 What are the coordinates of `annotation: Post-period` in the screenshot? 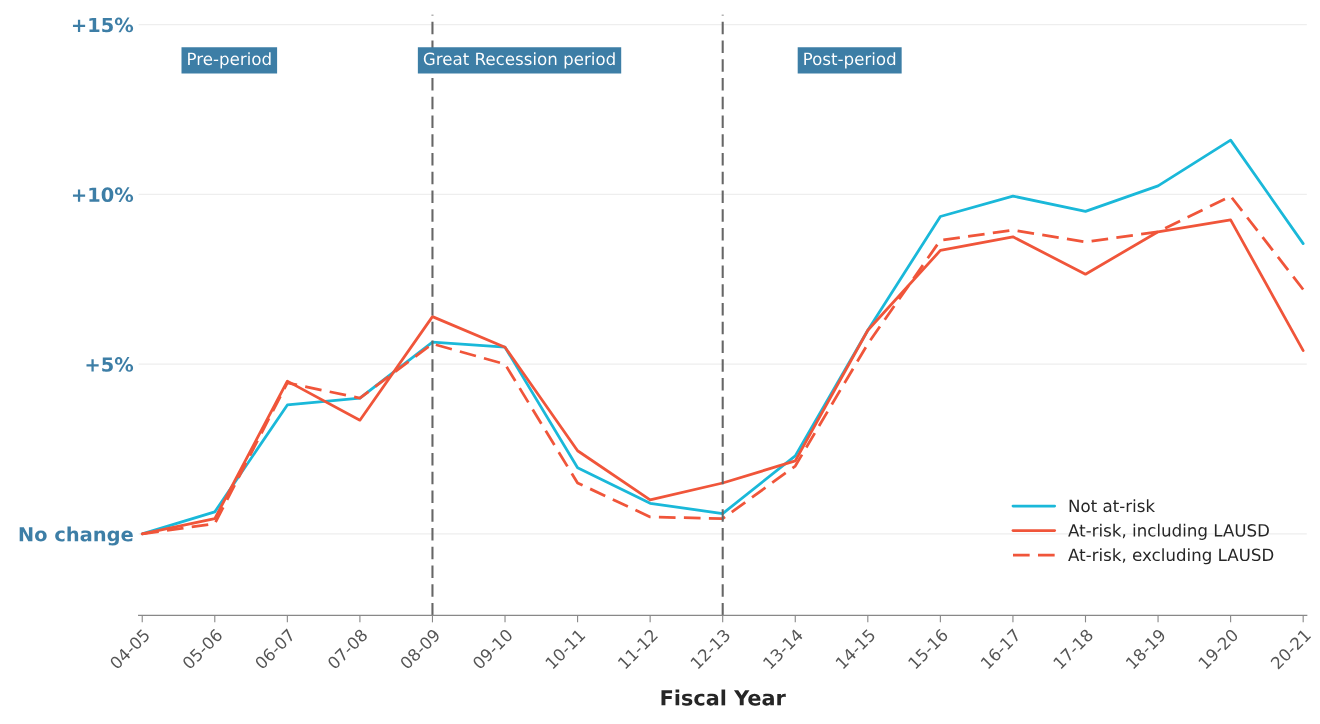 It's located at (850, 60).